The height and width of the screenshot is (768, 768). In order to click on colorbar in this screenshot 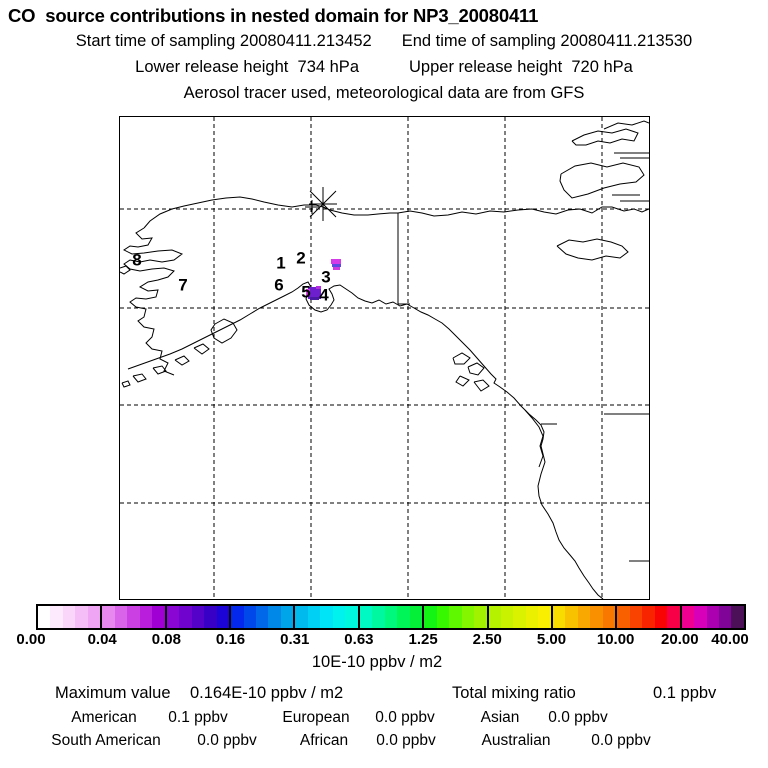, I will do `click(391, 617)`.